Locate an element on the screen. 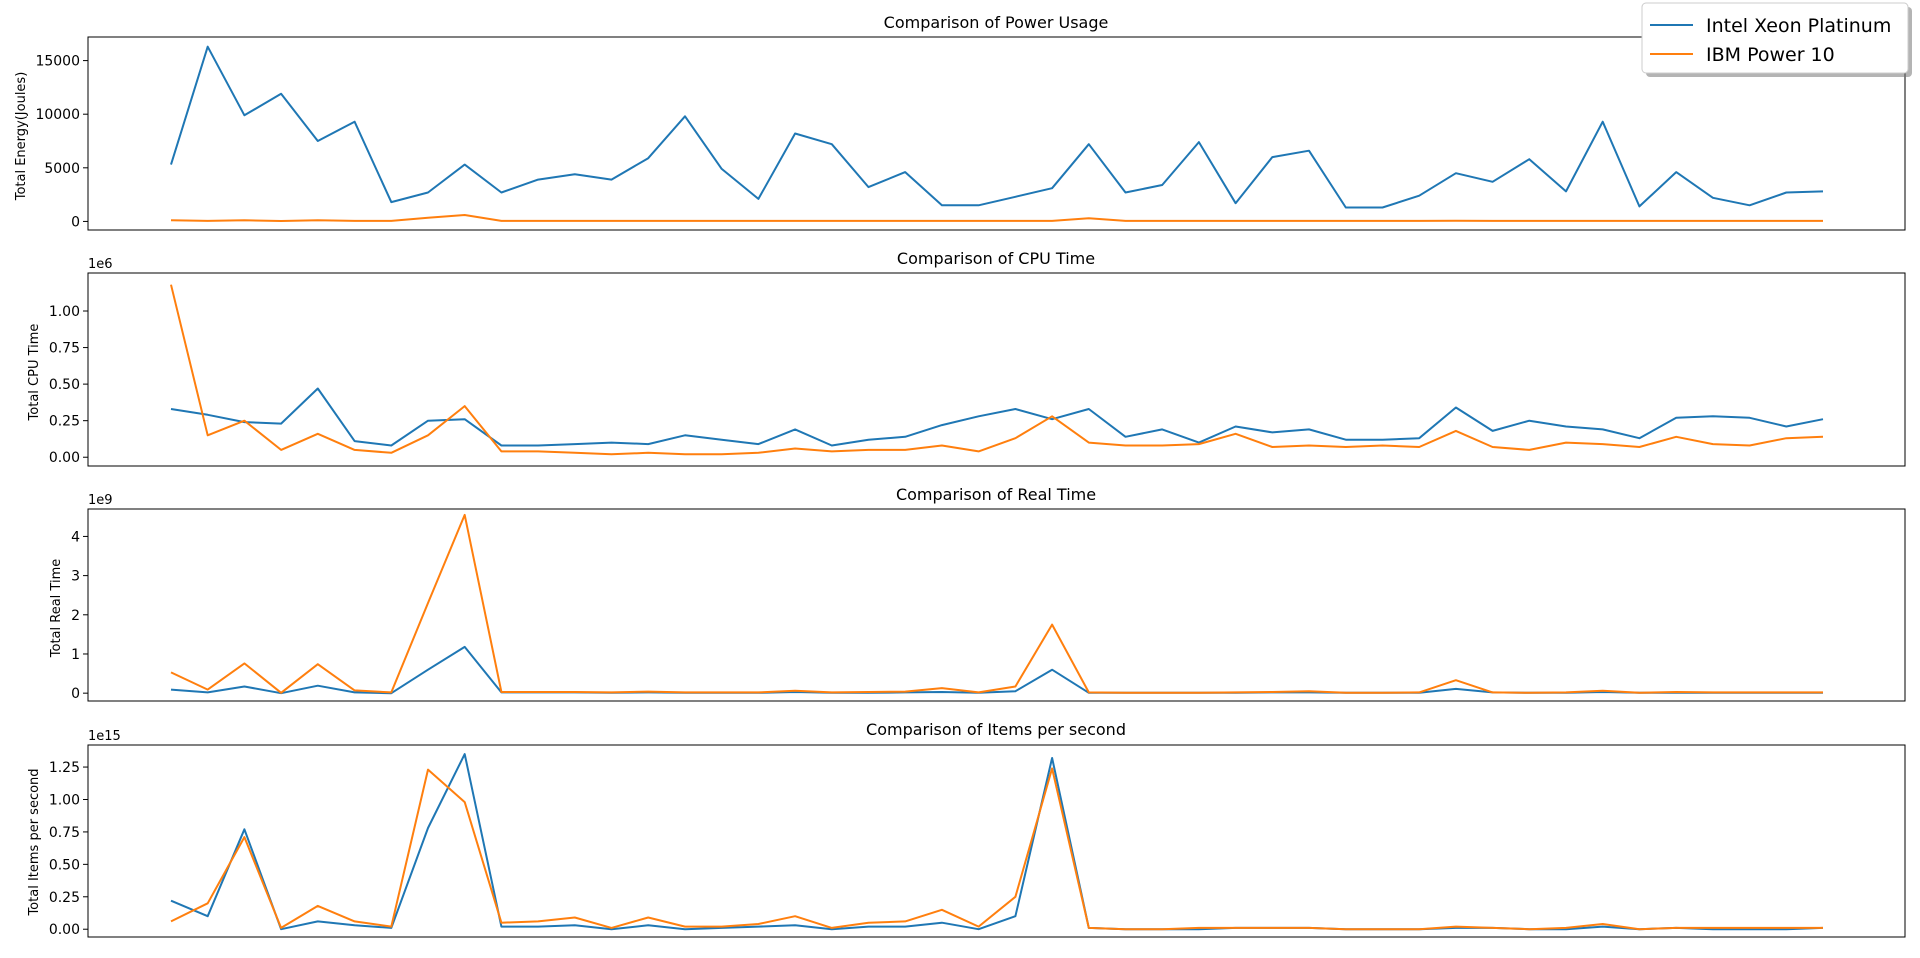  y-ticks: 0 1 2 3 4 is located at coordinates (79, 615).